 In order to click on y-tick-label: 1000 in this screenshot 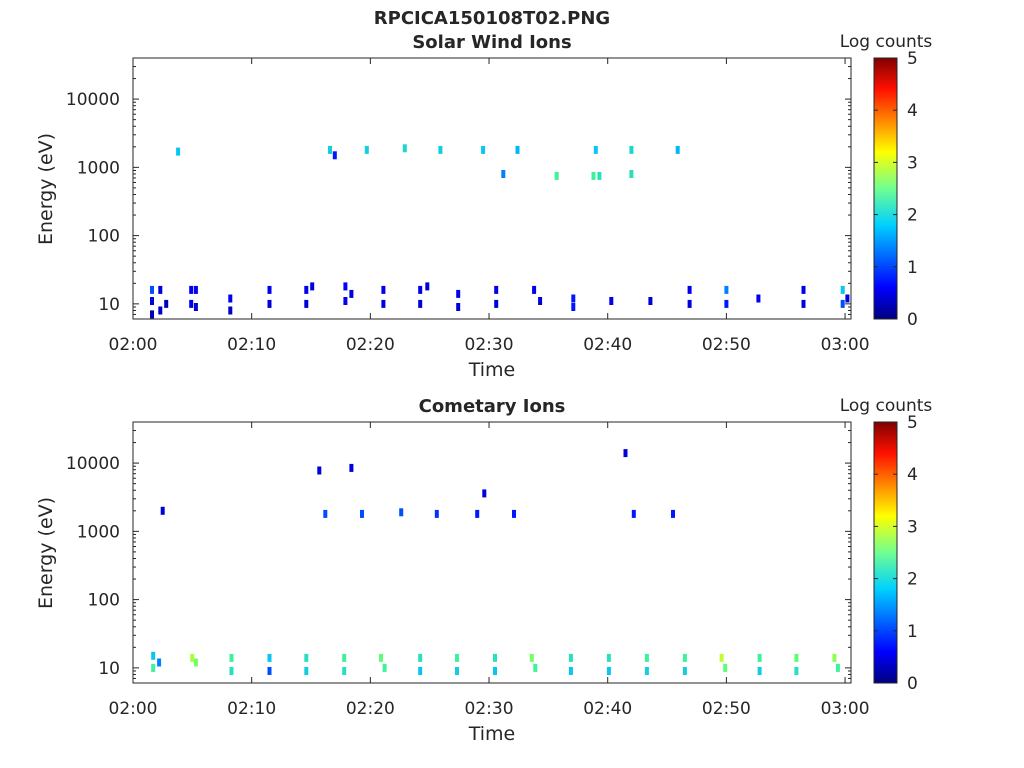, I will do `click(98, 168)`.